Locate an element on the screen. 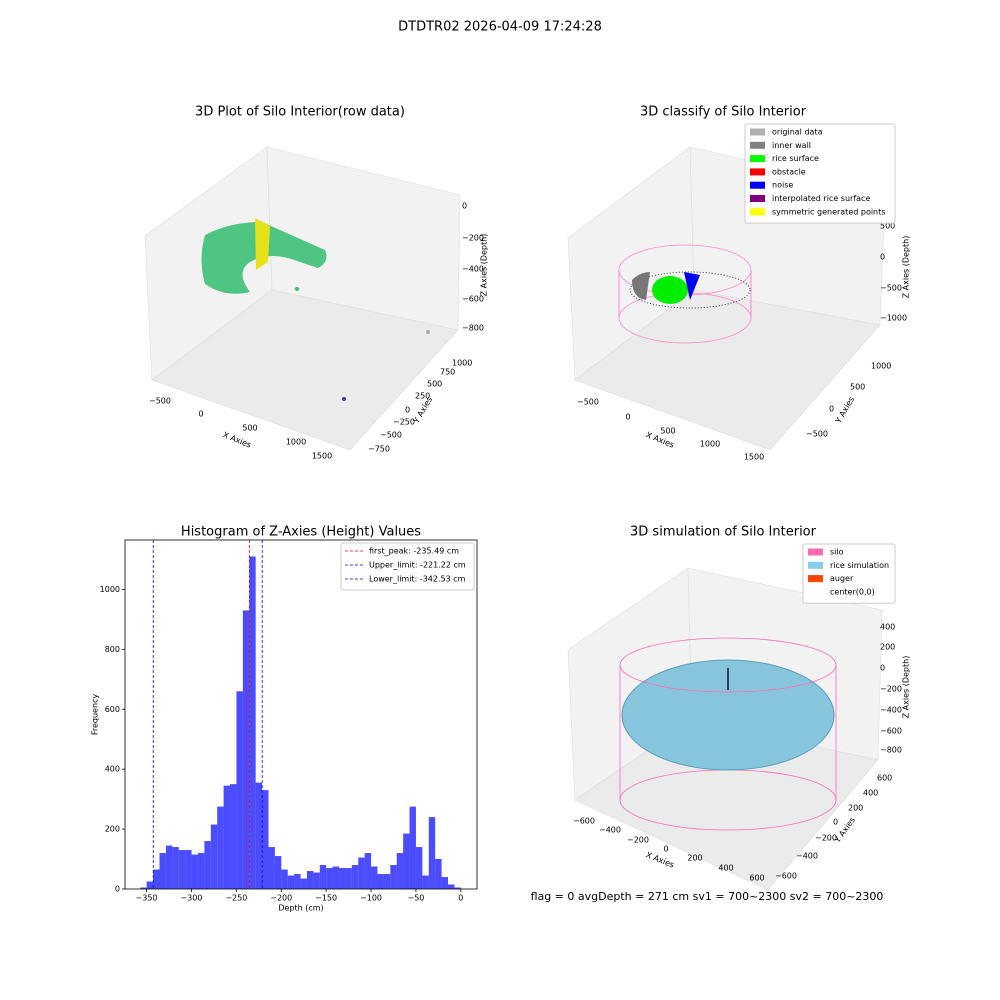  y-tick-label: 600 is located at coordinates (112, 709).